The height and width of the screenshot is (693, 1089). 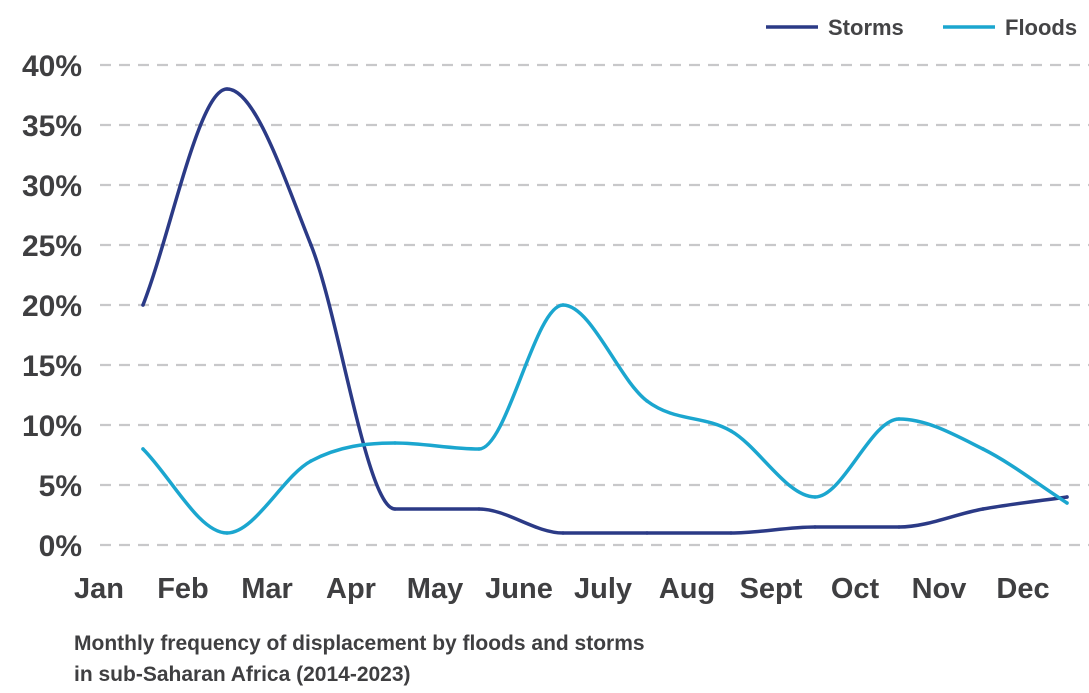 What do you see at coordinates (603, 589) in the screenshot?
I see `x-tick-label: July` at bounding box center [603, 589].